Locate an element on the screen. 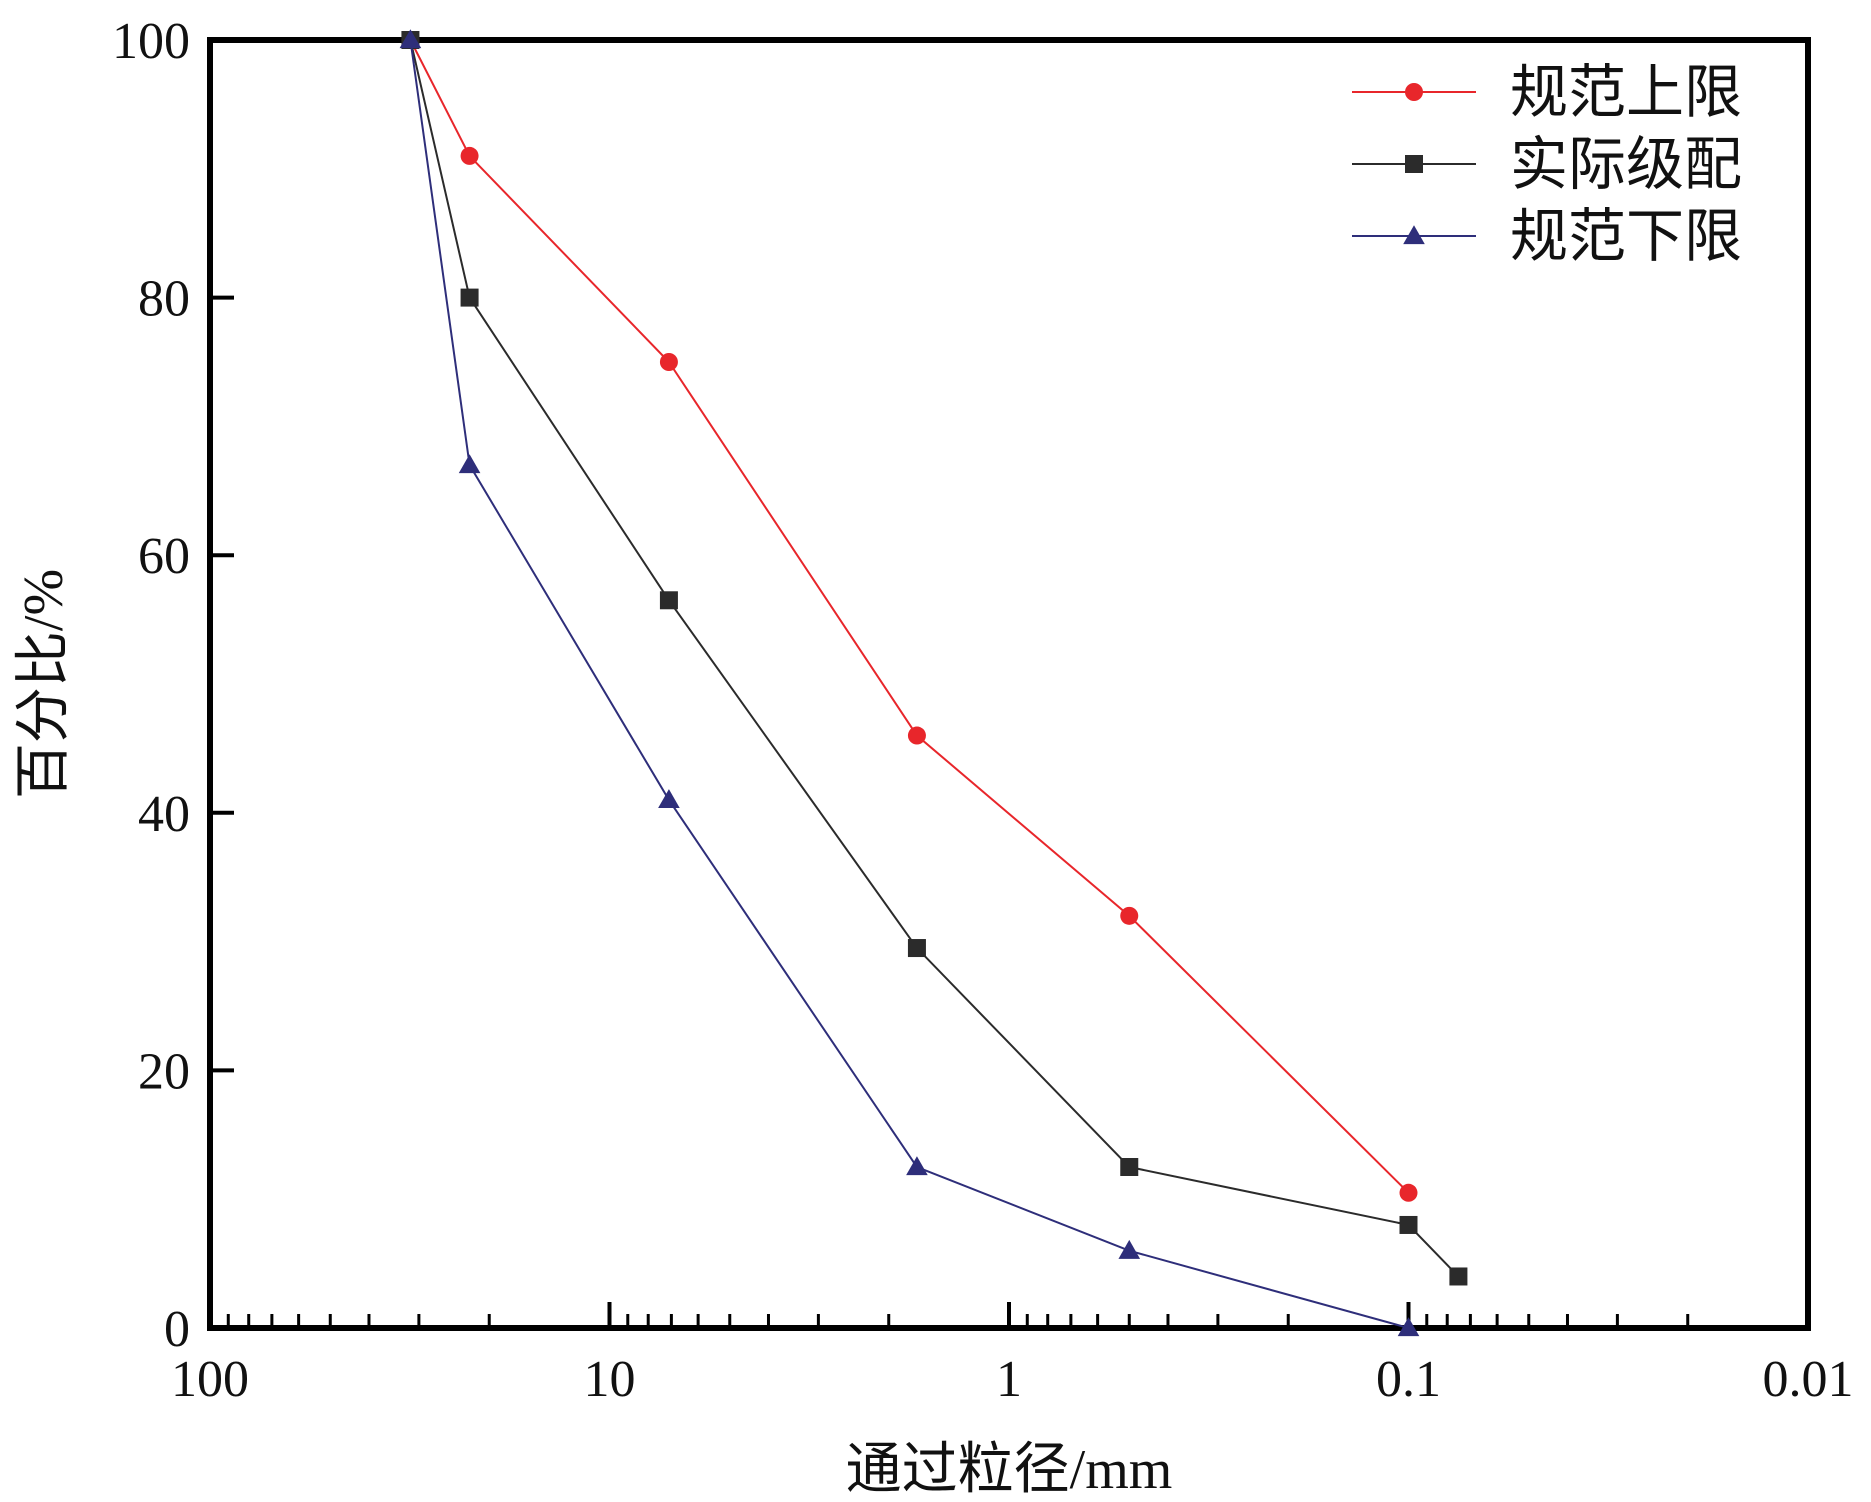  y-tick-label: 100 is located at coordinates (151, 41).